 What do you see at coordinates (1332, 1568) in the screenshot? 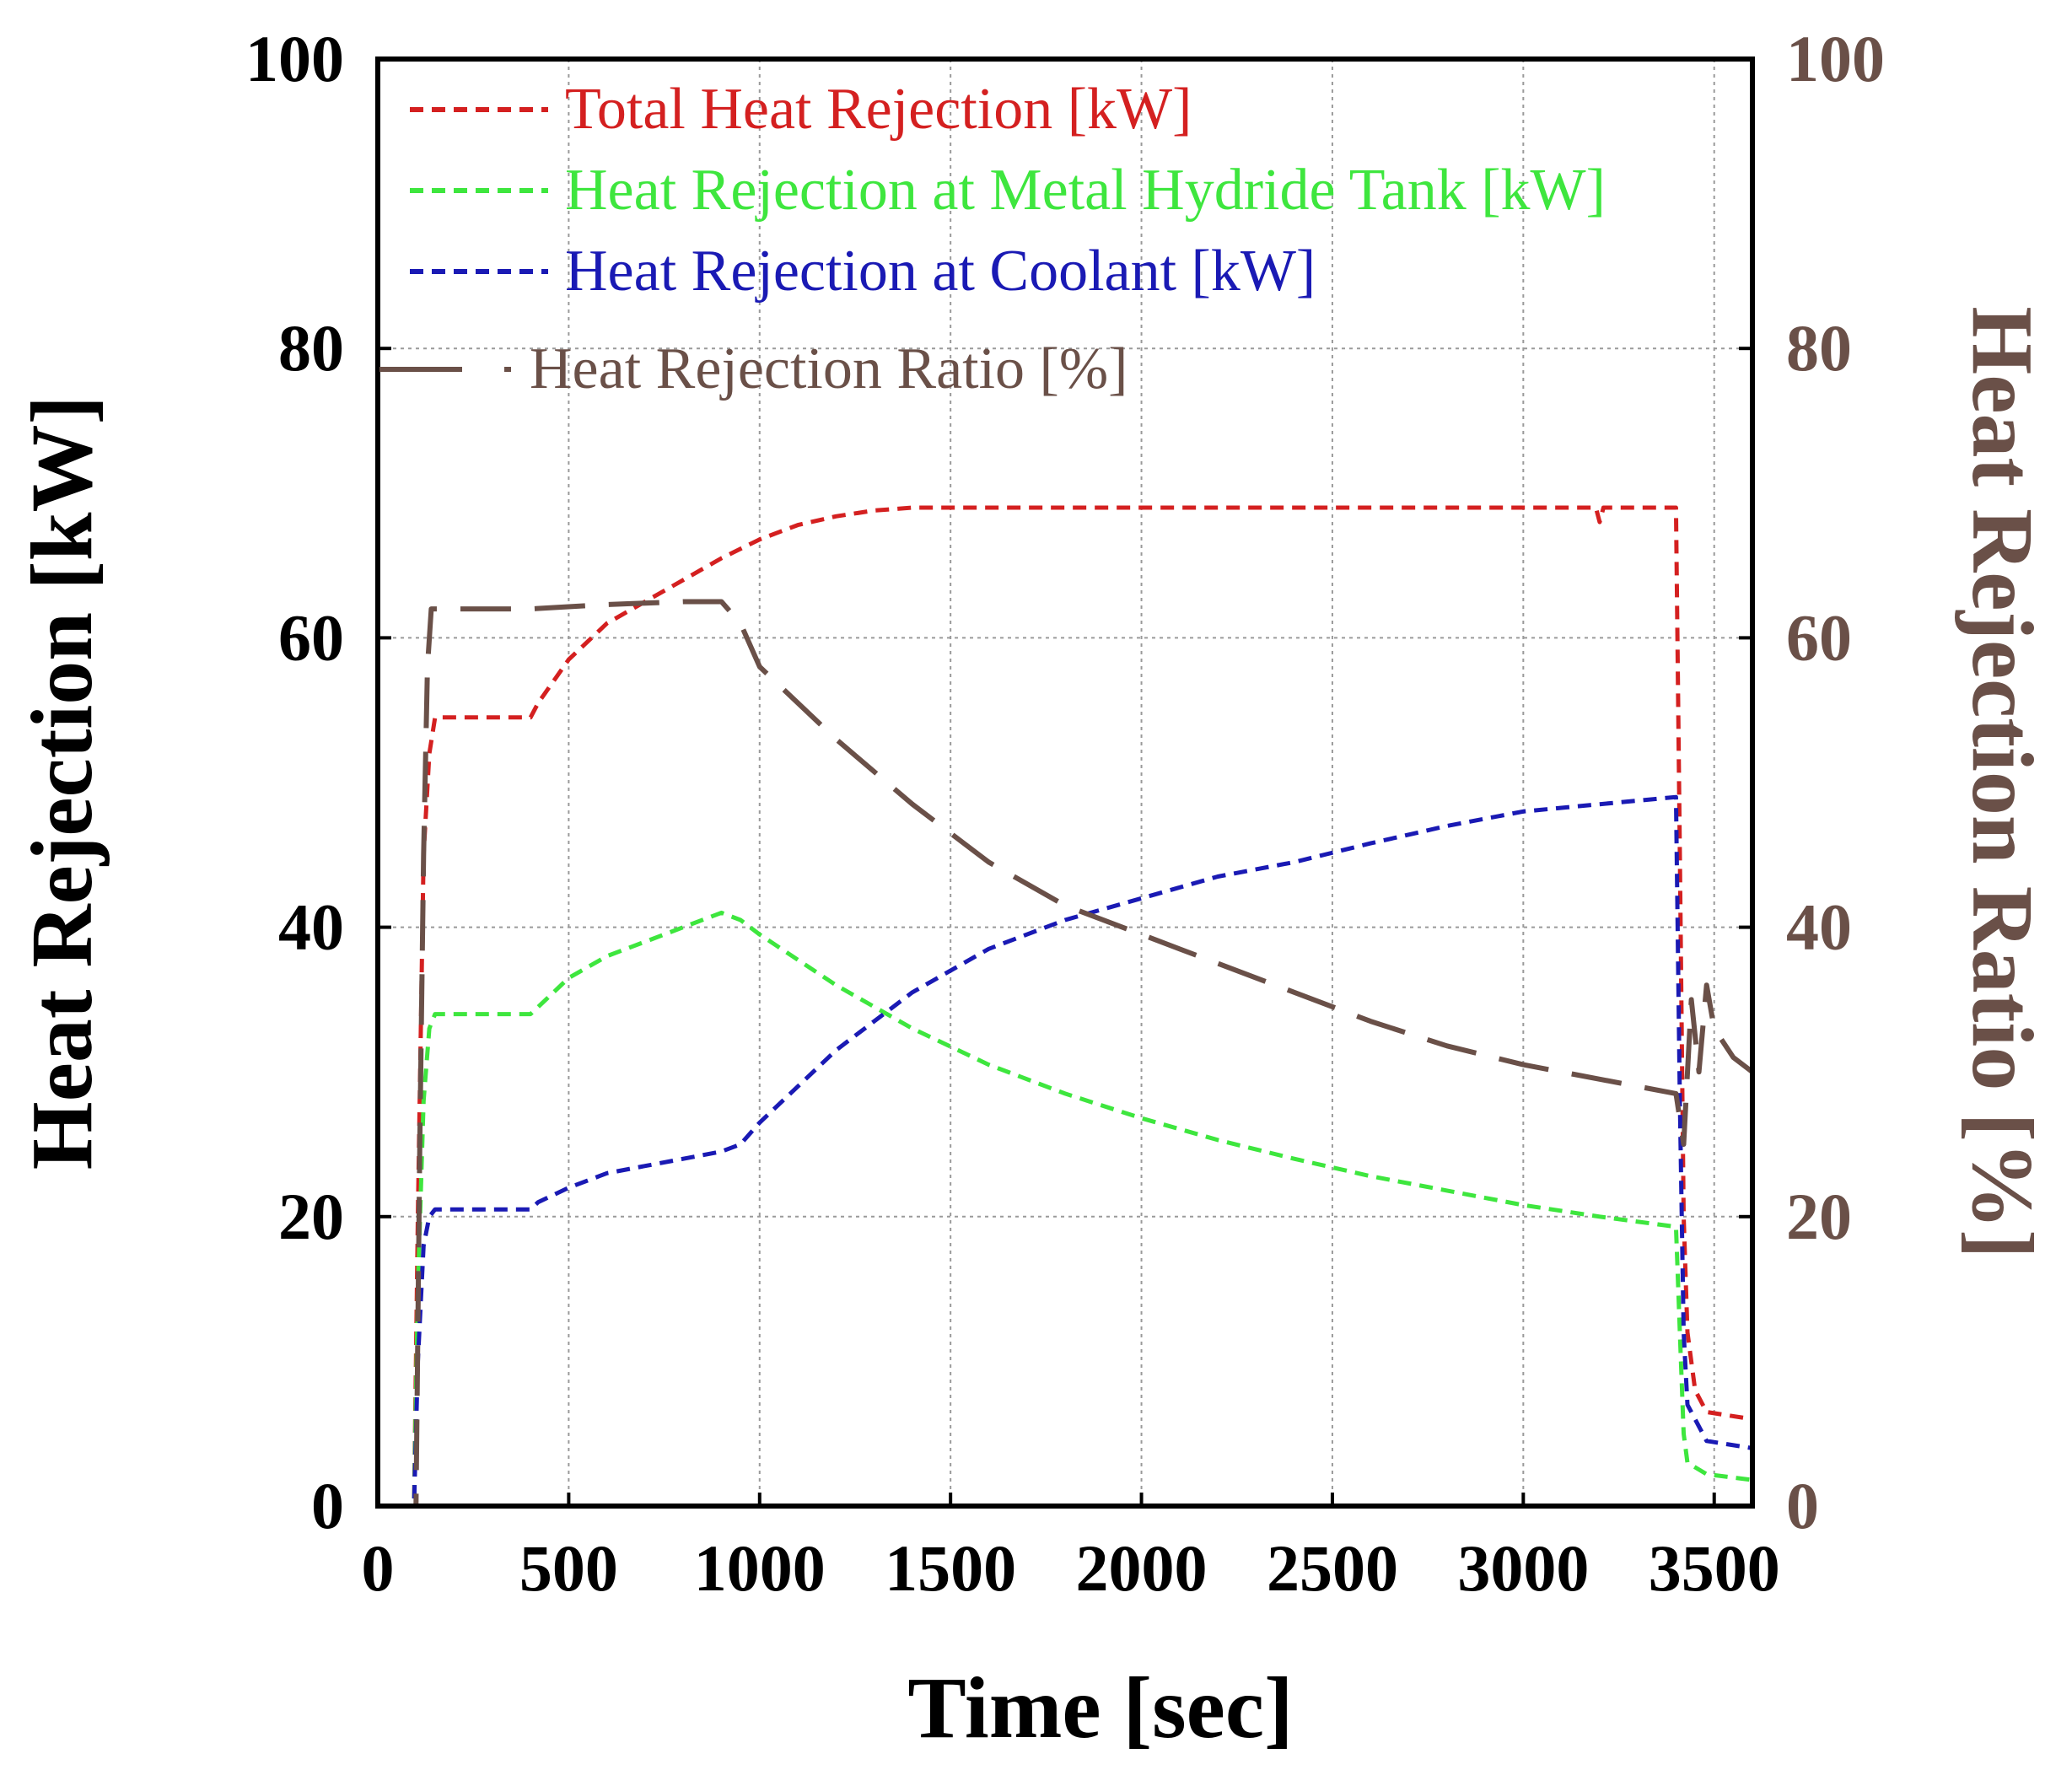
I see `x-tick-label: 2500` at bounding box center [1332, 1568].